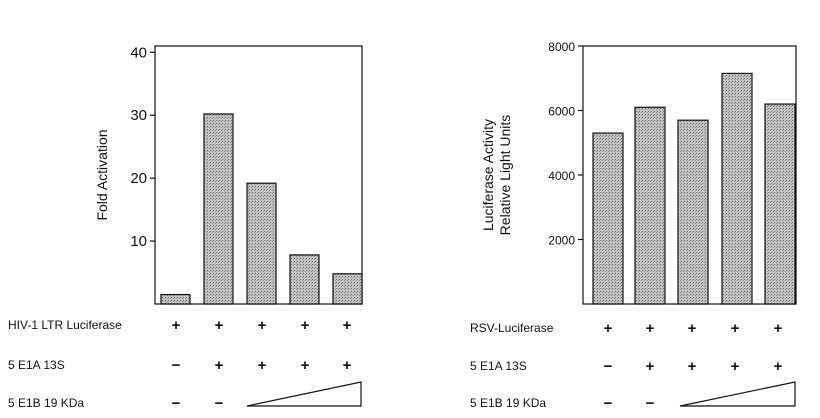  Describe the element at coordinates (561, 241) in the screenshot. I see `y-tick-label: 2000` at that location.